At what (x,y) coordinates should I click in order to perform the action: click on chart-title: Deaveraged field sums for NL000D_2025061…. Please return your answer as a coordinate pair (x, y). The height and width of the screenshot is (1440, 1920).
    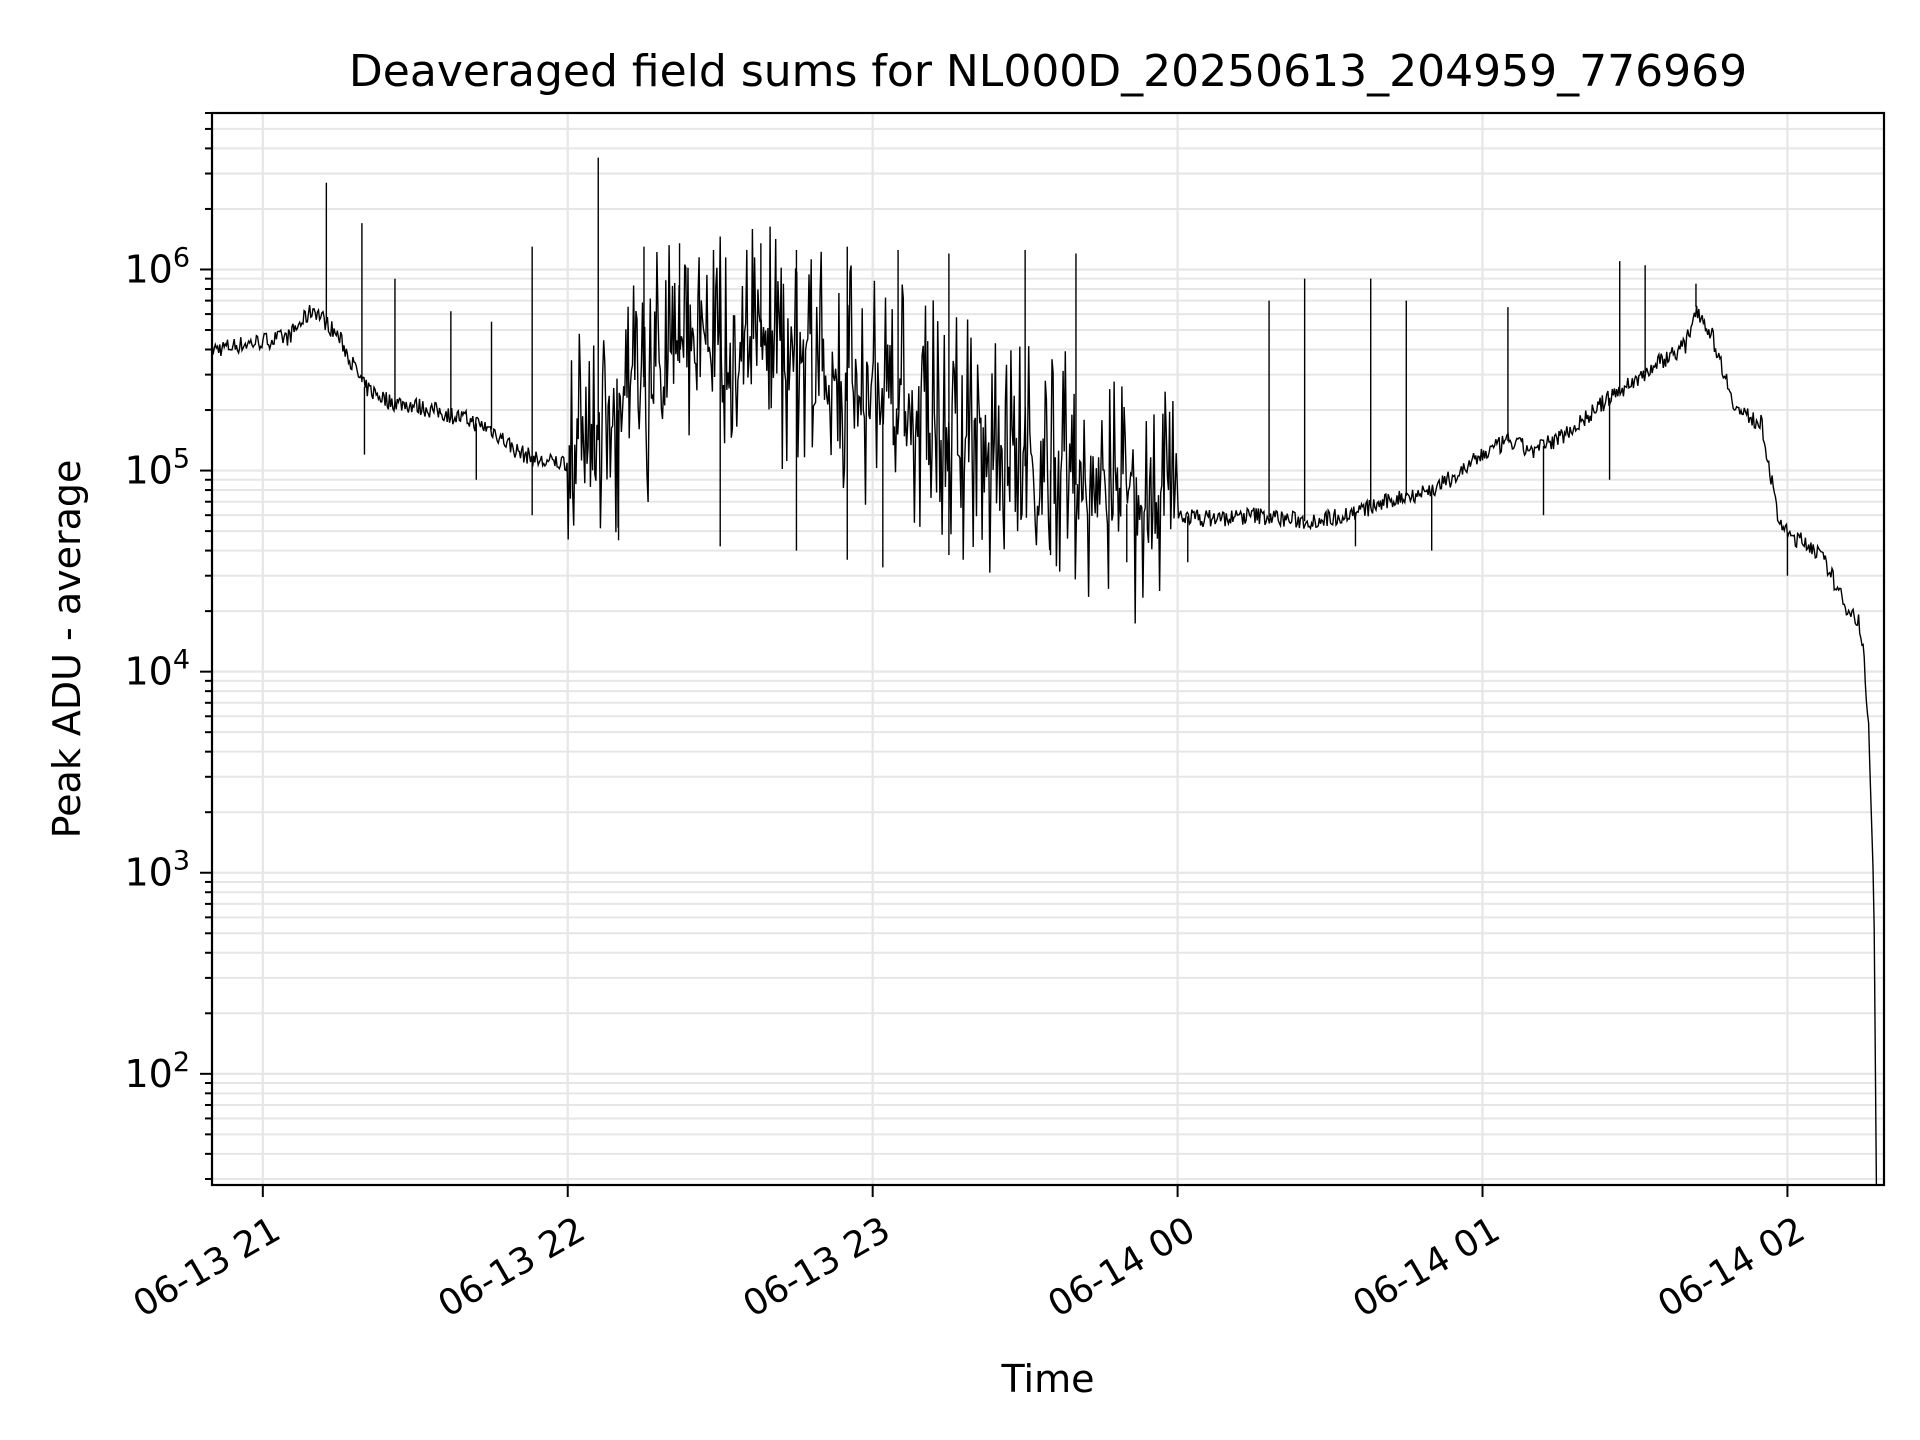
    Looking at the image, I should click on (1048, 71).